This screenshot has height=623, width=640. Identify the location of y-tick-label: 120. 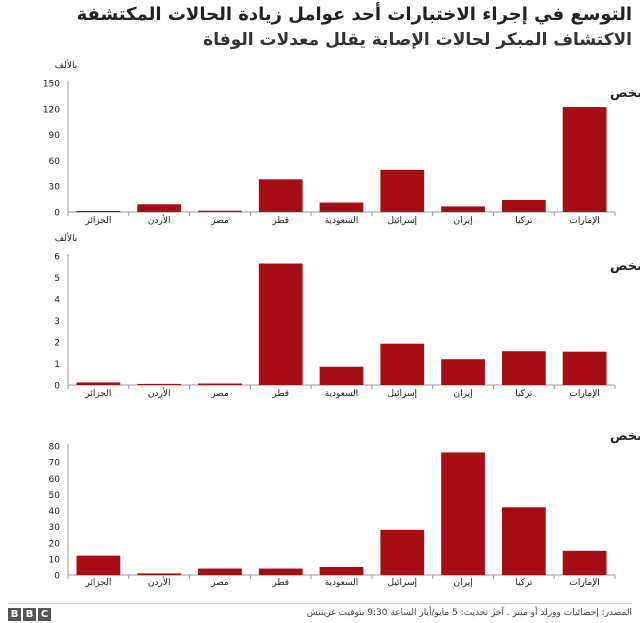
(51, 110).